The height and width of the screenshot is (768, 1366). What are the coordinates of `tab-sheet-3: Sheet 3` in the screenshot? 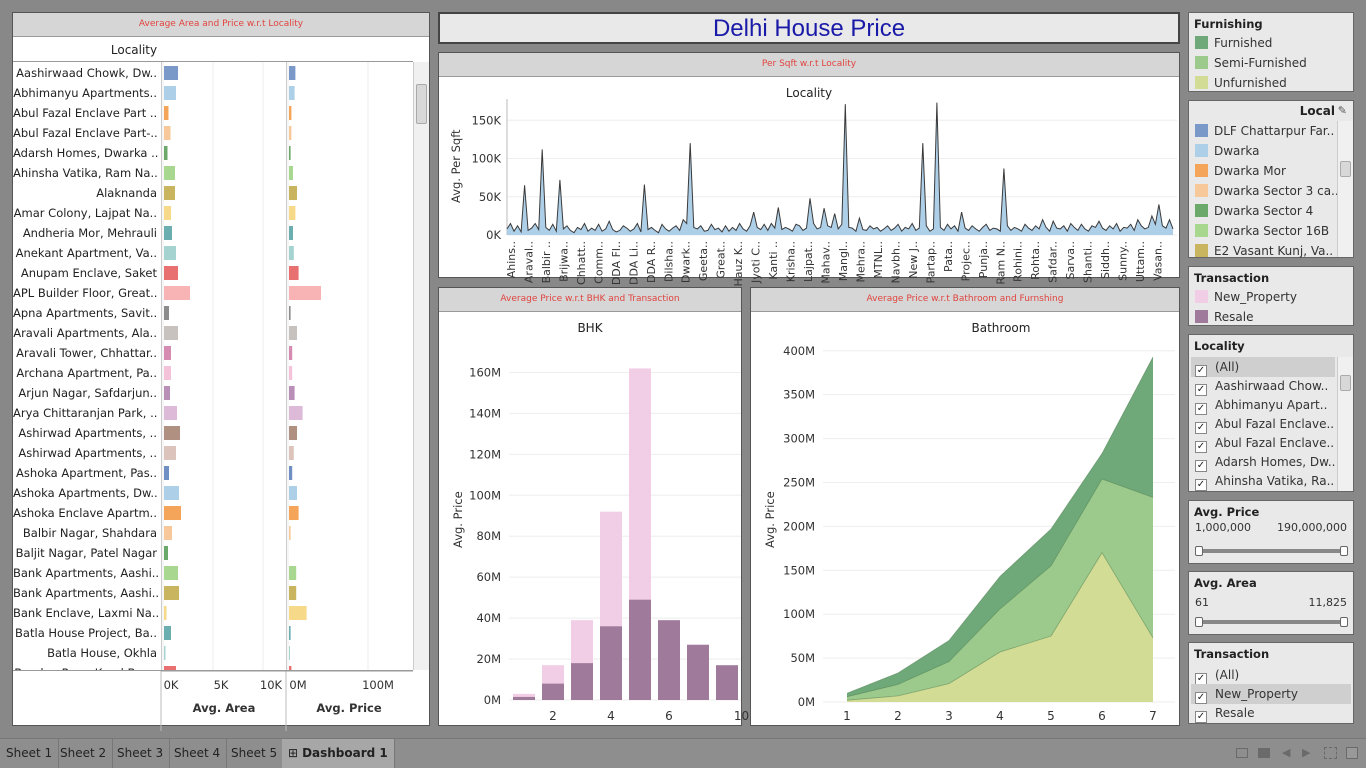 It's located at (141, 753).